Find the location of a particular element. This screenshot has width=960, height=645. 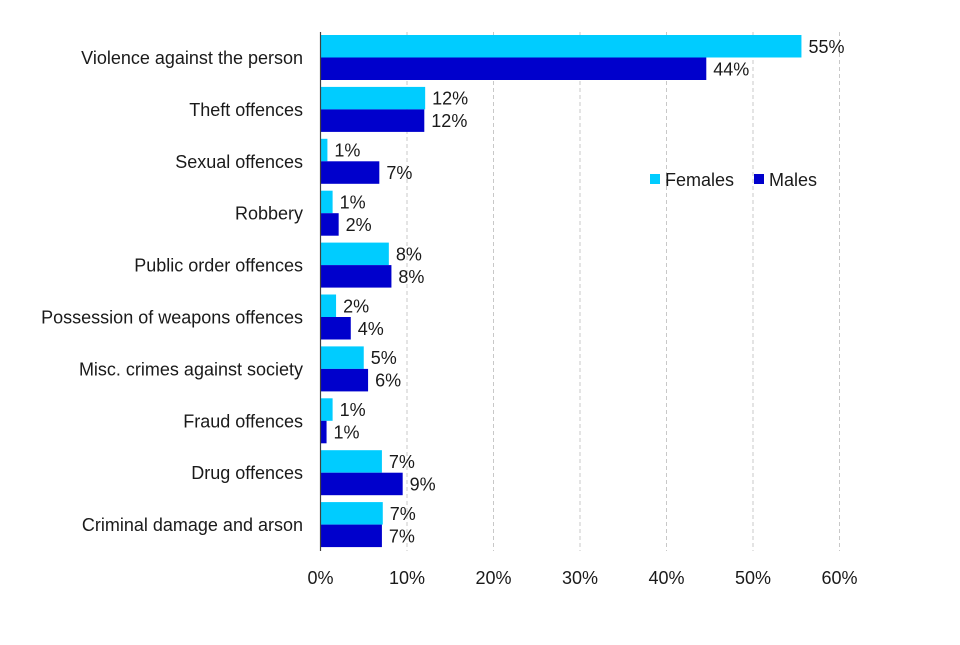

category-label: Misc. crimes against society is located at coordinates (191, 369).